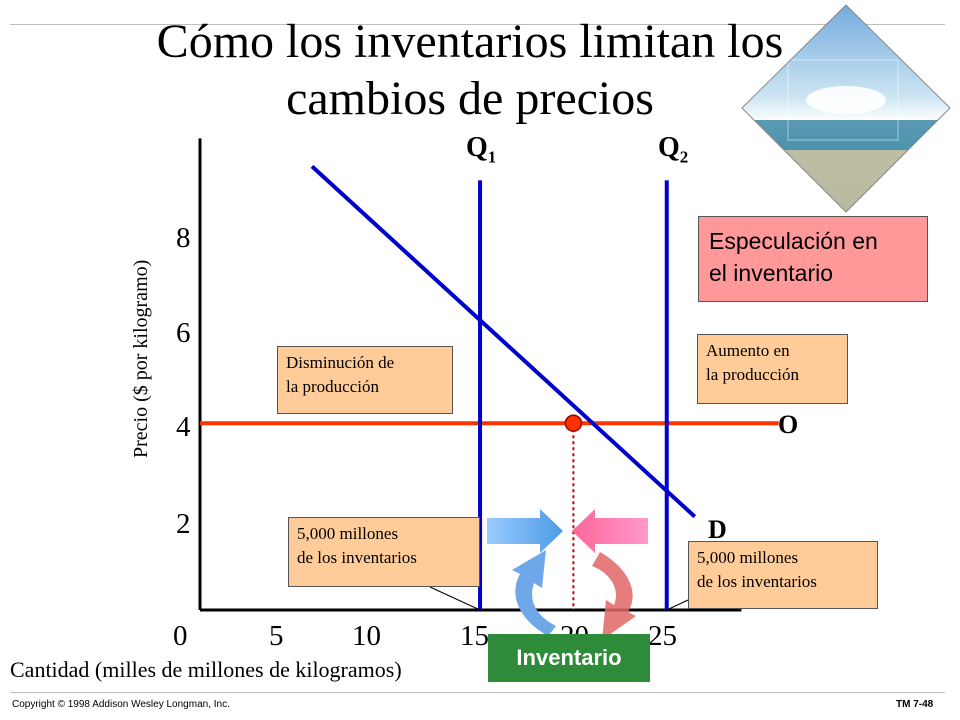 The height and width of the screenshot is (720, 960). Describe the element at coordinates (677, 605) in the screenshot. I see `right-inventory-leader` at that location.